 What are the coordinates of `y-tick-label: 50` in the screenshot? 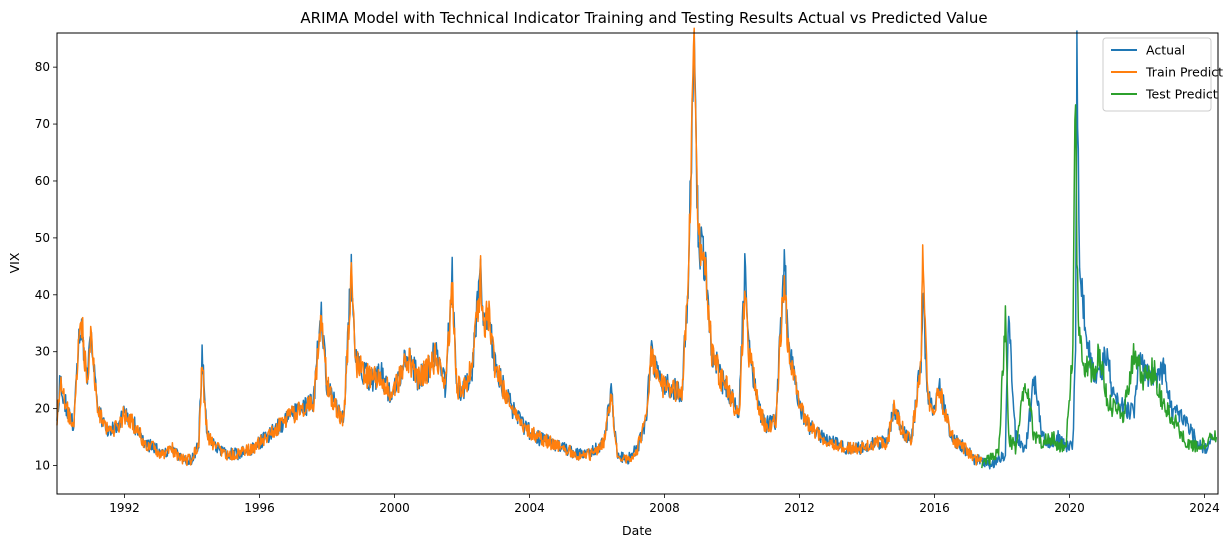 It's located at (42, 238).